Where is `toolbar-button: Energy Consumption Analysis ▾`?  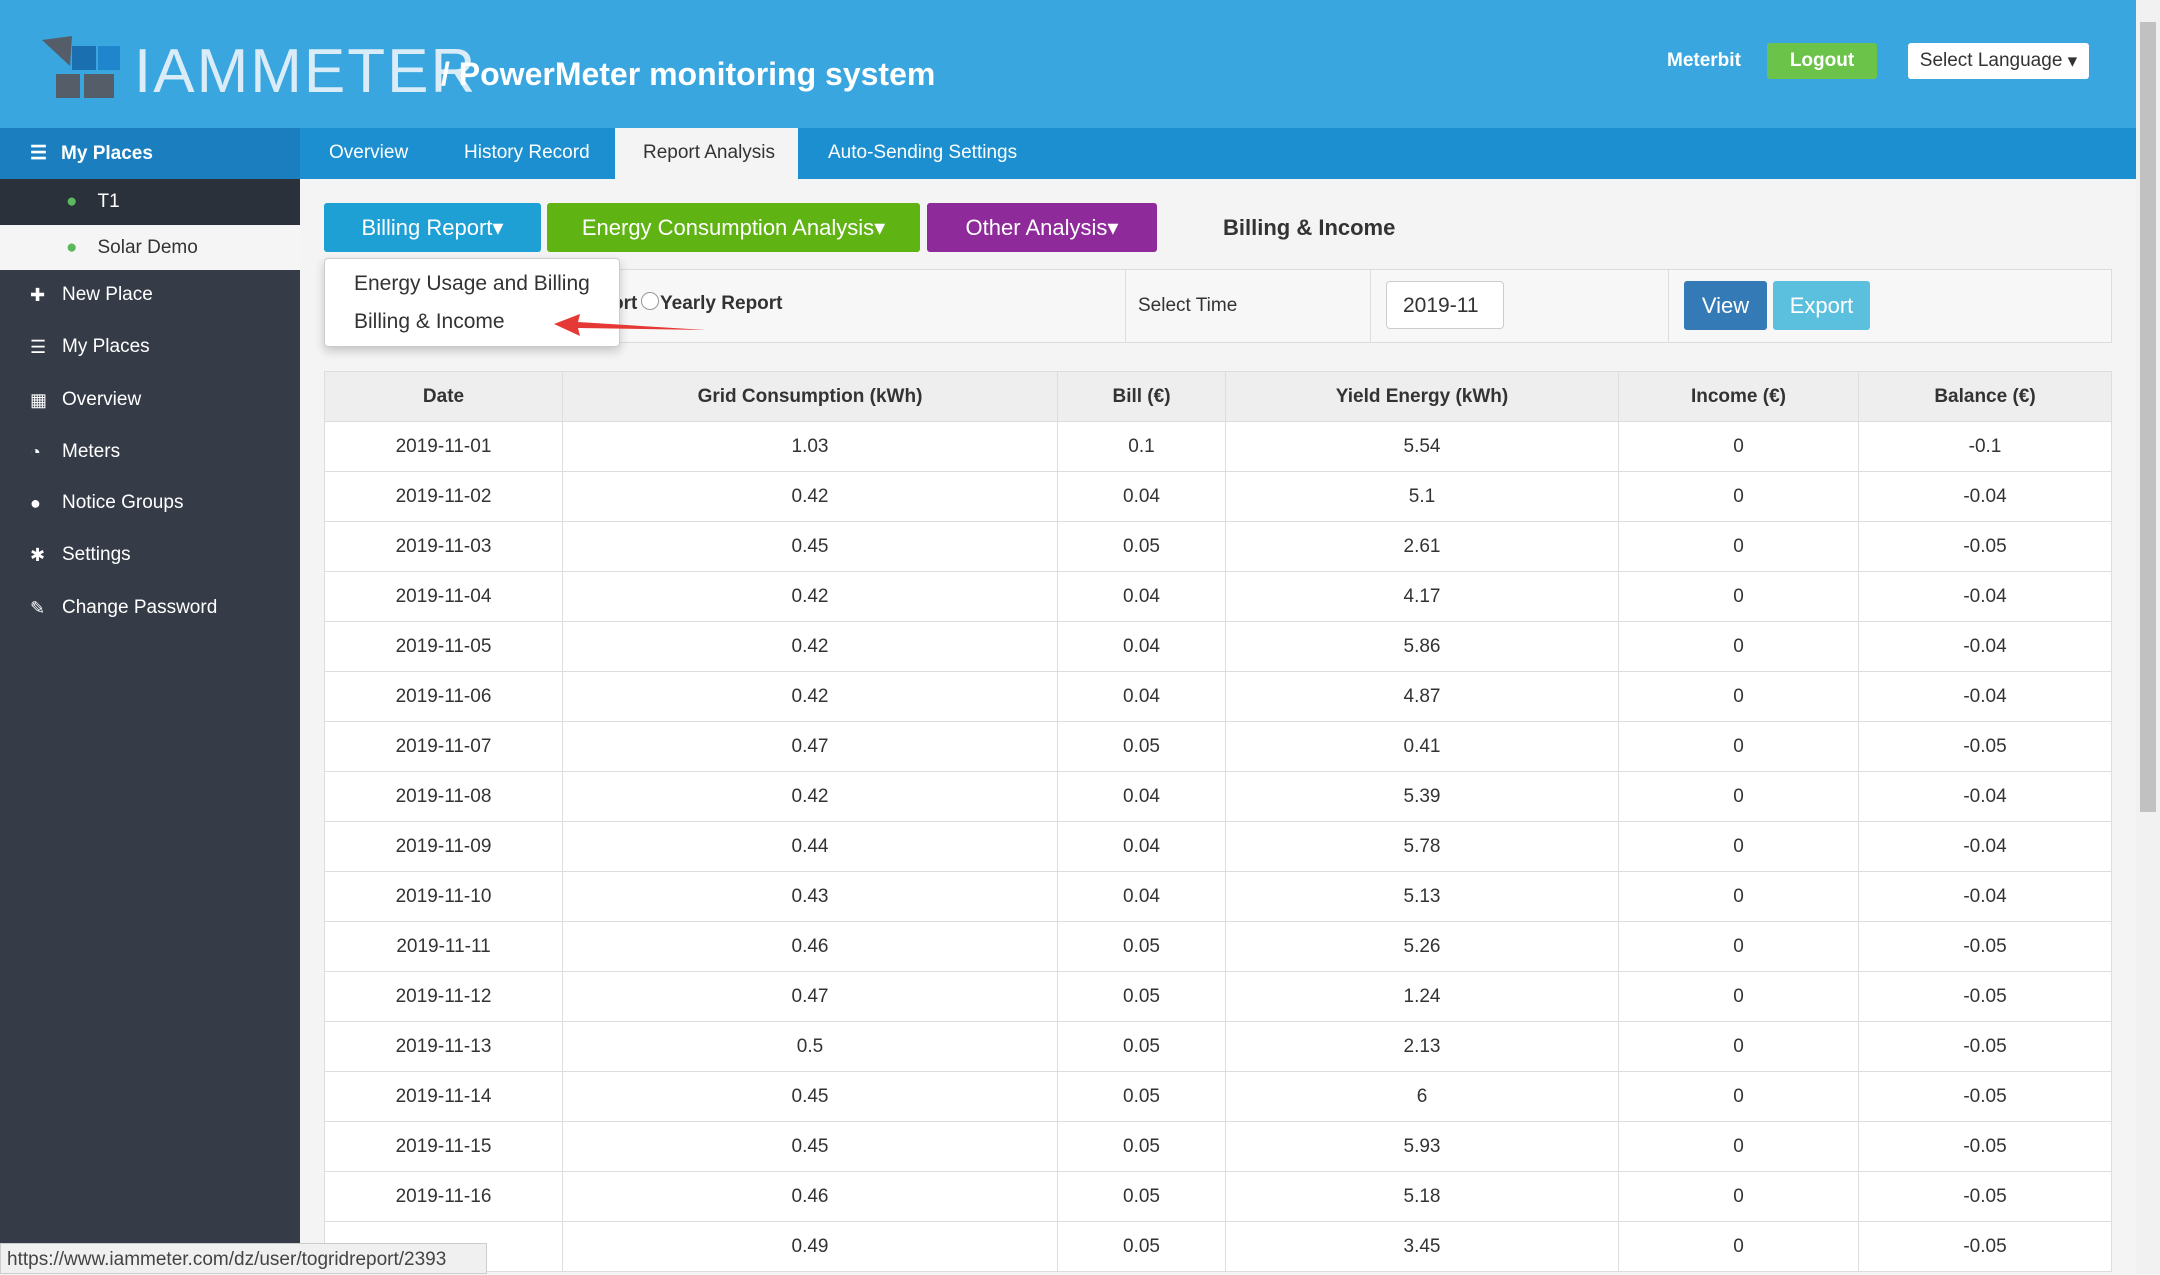
toolbar-button: Energy Consumption Analysis ▾ is located at coordinates (733, 227).